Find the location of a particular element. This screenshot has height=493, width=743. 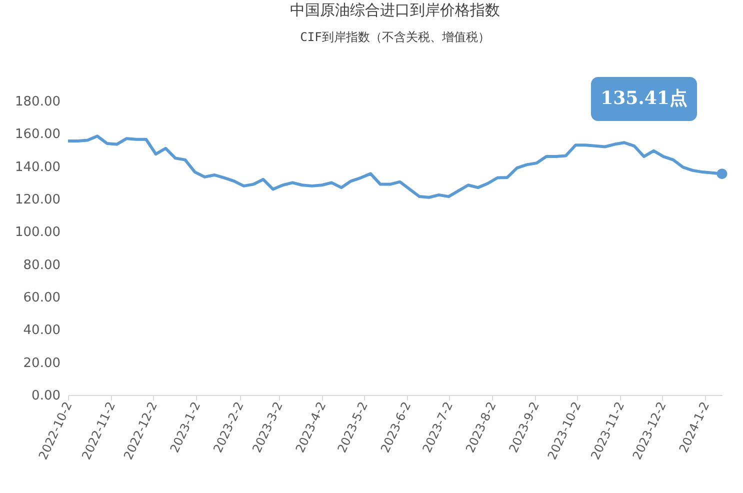

y-tick-label: 40.00 is located at coordinates (41, 330).